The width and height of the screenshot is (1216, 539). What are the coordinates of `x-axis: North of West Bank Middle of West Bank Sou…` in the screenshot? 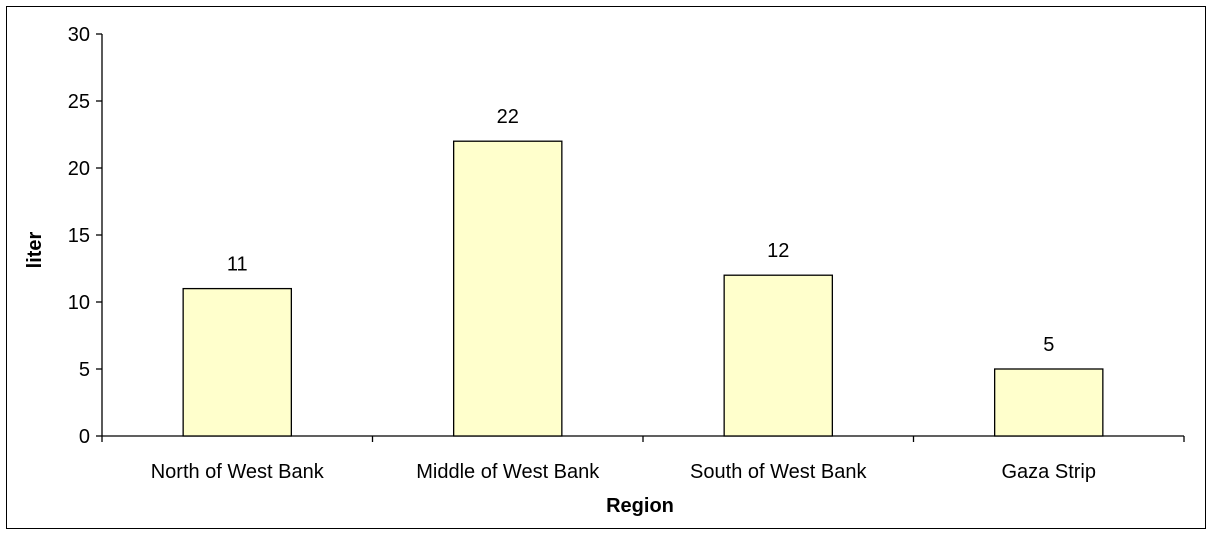 It's located at (643, 459).